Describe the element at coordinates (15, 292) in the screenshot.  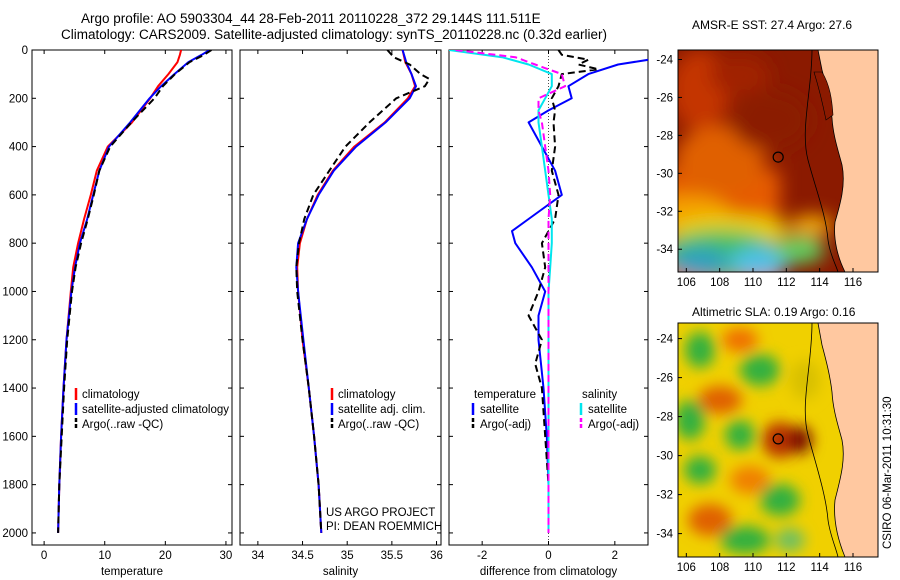
I see `depth-tick-label: 1000` at that location.